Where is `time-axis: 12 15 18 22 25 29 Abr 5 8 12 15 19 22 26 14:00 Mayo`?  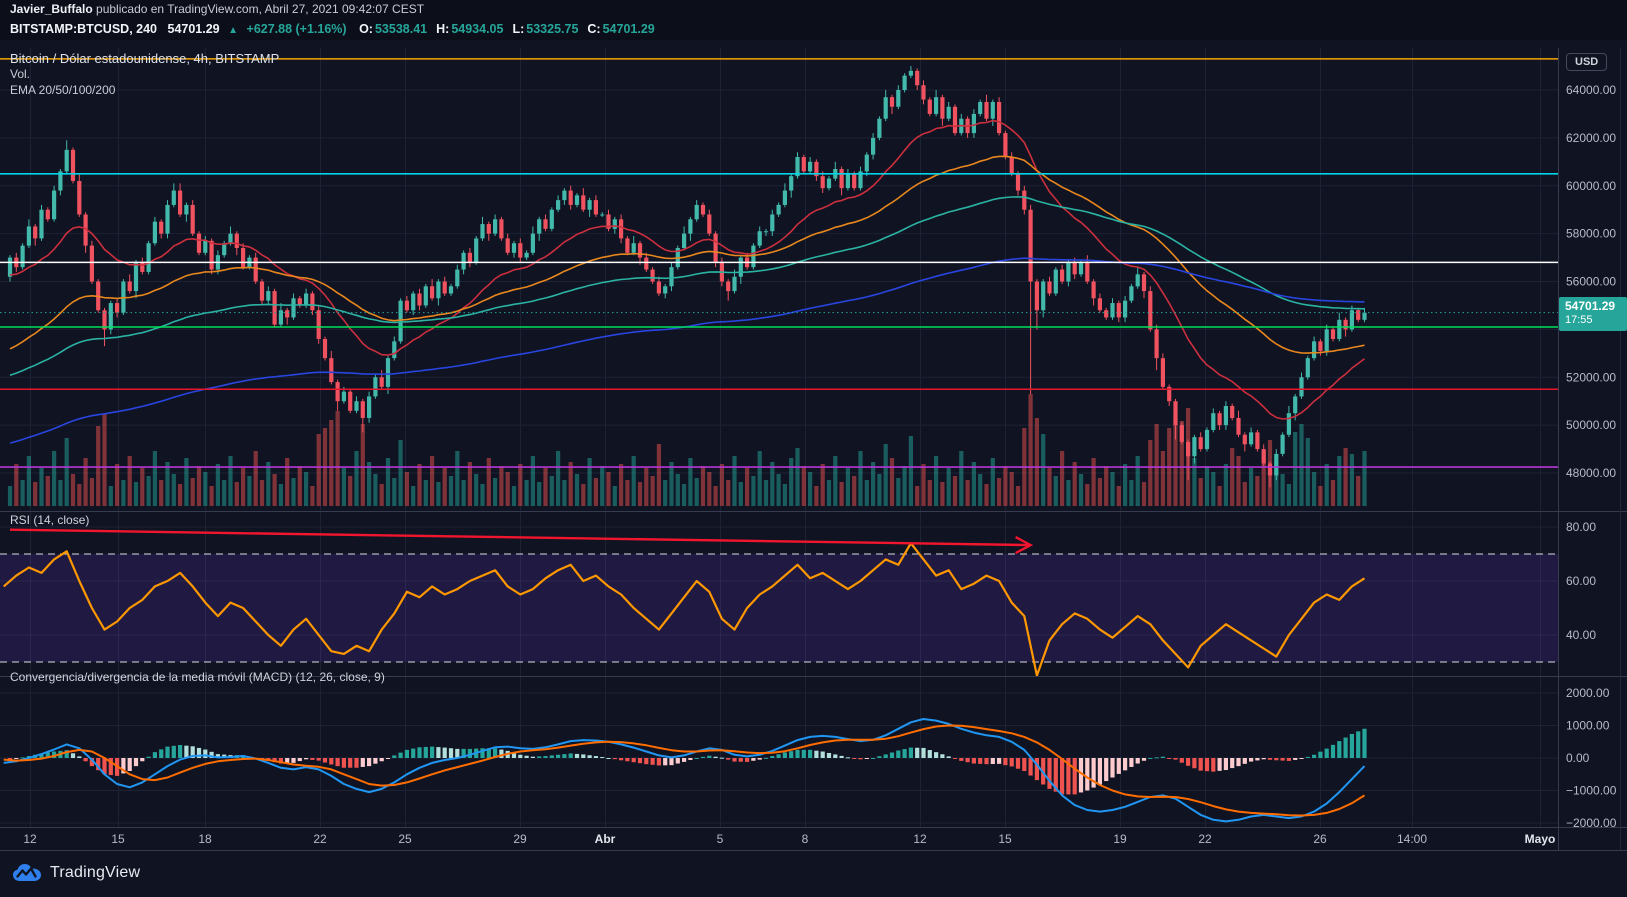
time-axis: 12 15 18 22 25 29 Abr 5 8 12 15 19 22 26 14:00 Mayo is located at coordinates (789, 839).